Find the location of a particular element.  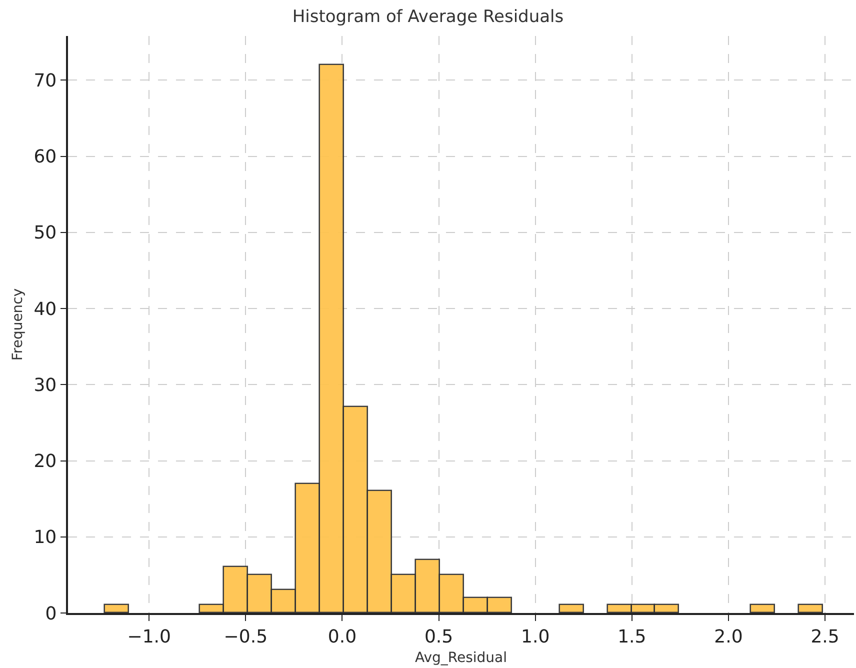

x-tick-label: −1.0 is located at coordinates (149, 637).